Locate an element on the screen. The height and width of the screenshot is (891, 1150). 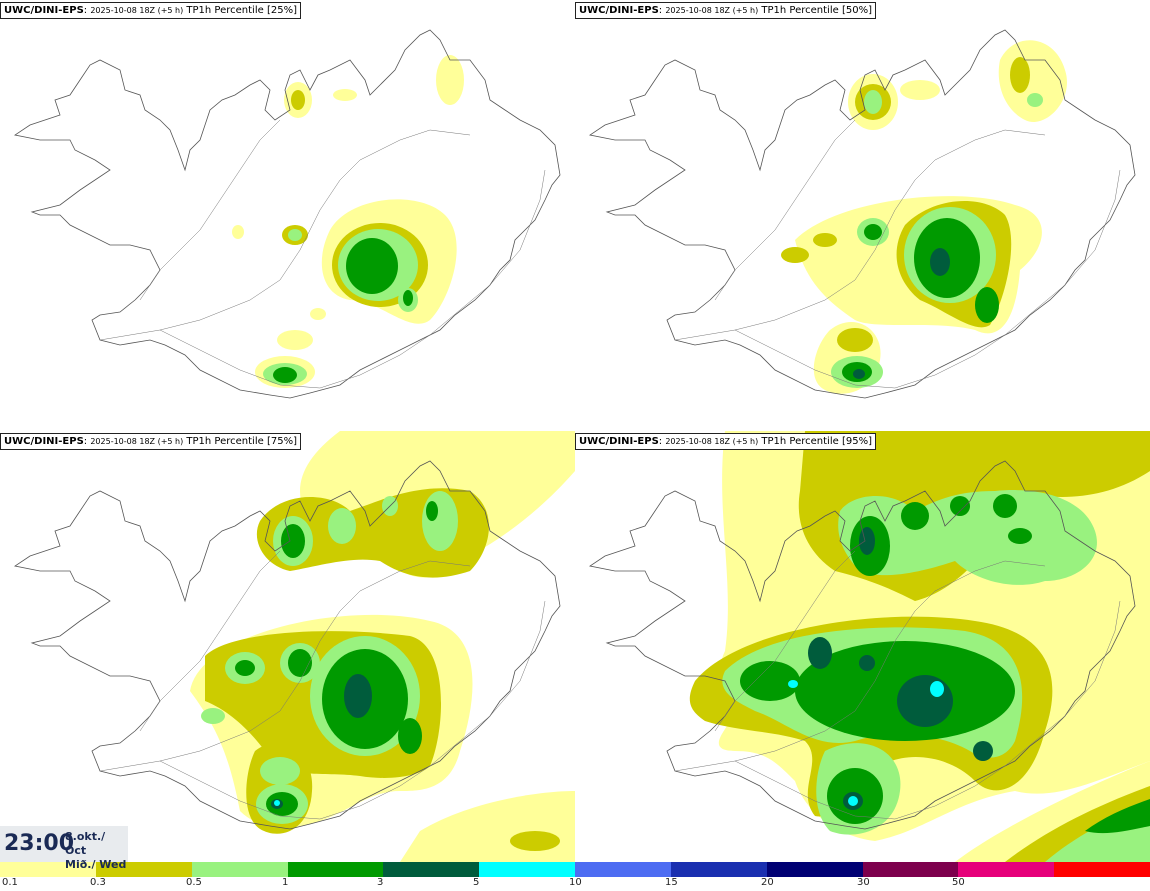
legend-tick-label: 20 is located at coordinates (767, 882).